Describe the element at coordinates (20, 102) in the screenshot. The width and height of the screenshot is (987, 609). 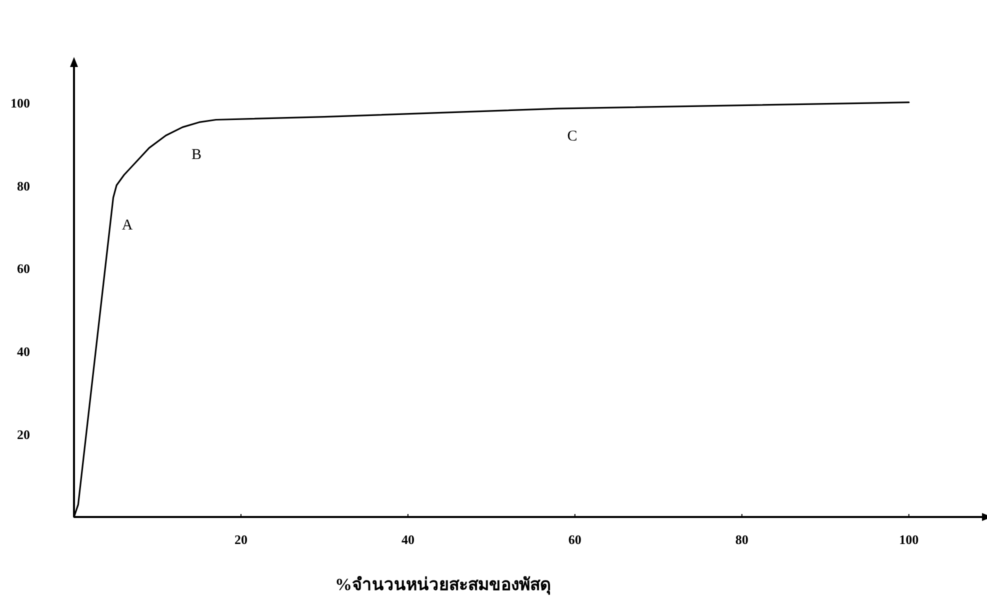
I see `y-tick-label: 100` at that location.